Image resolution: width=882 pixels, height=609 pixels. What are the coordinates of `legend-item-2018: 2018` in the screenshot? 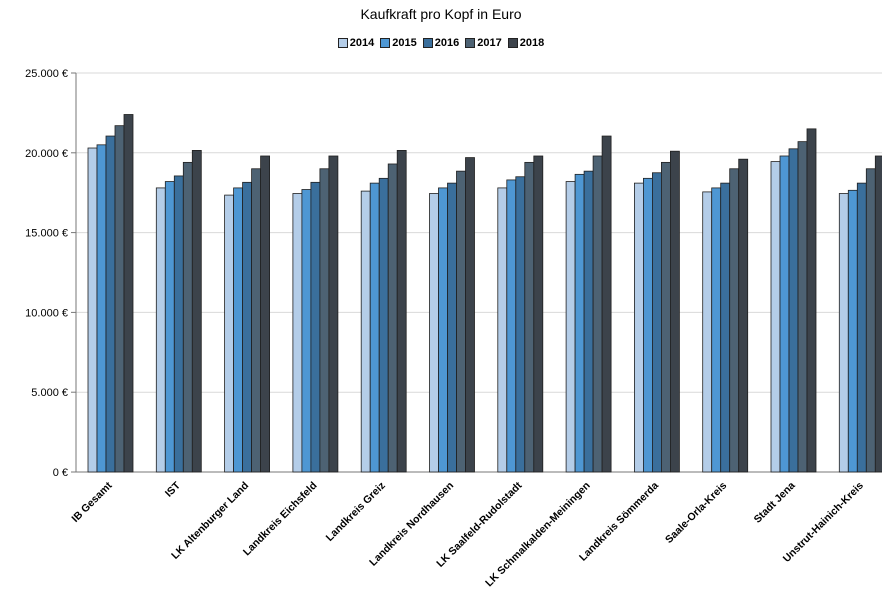 It's located at (526, 43).